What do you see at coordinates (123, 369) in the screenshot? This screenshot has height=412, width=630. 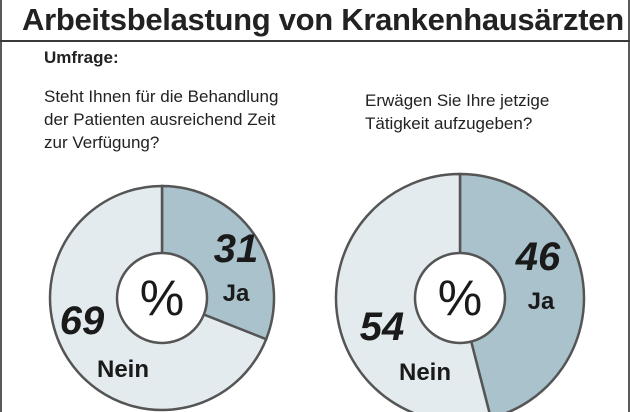 I see `pie-1-label-nein: Nein` at bounding box center [123, 369].